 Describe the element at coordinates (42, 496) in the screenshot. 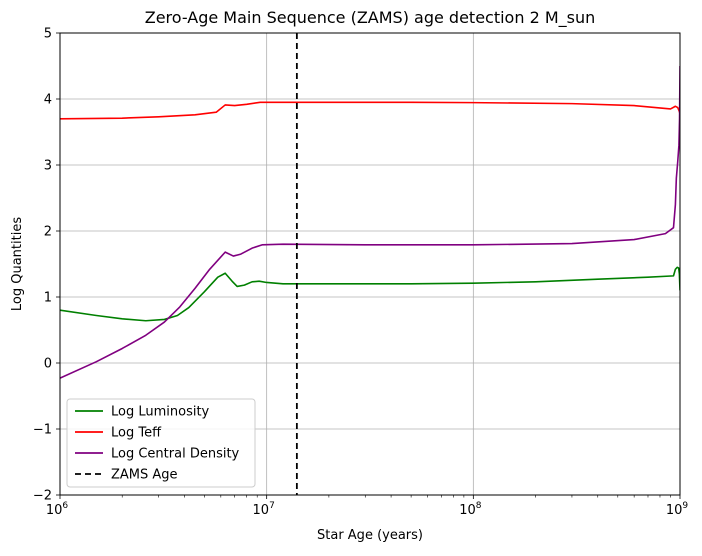

I see `y-tick-label: −2` at that location.